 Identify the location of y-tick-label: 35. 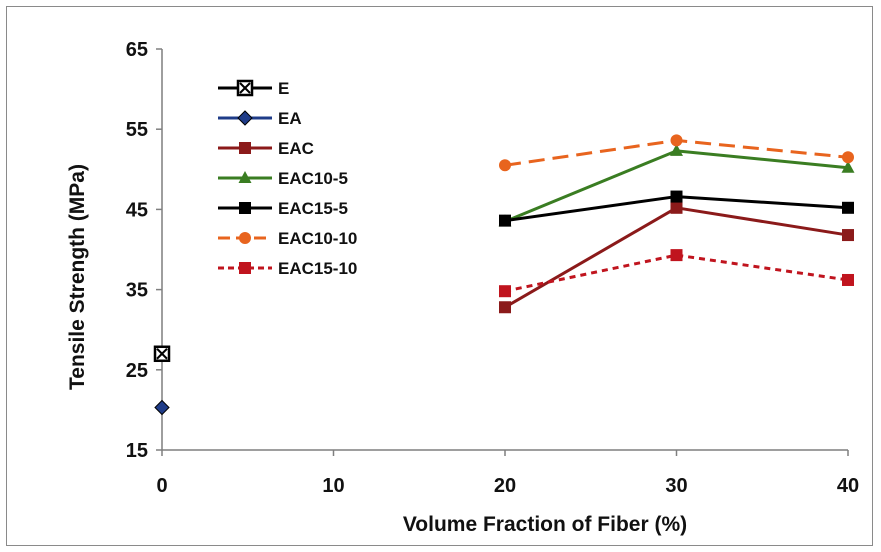
(137, 291).